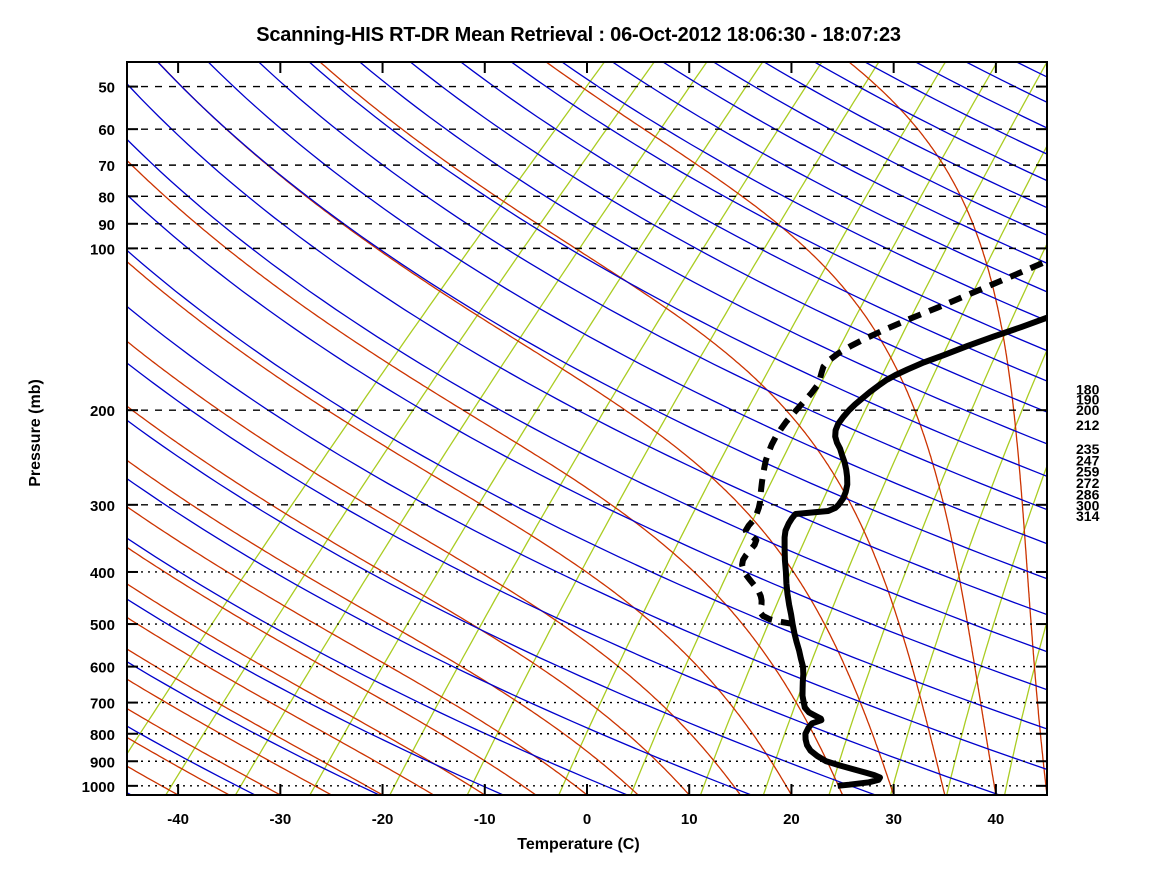 The image size is (1157, 887). Describe the element at coordinates (791, 819) in the screenshot. I see `x-tick-label: 20` at that location.